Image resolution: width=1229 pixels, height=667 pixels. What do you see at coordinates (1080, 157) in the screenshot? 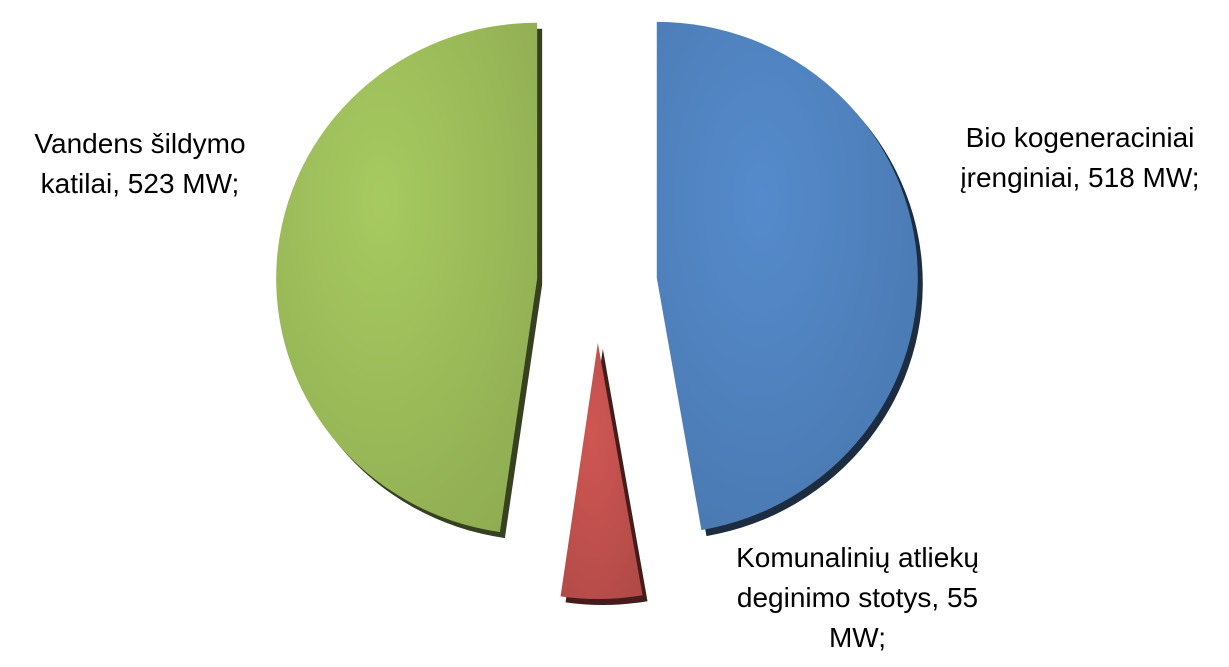
I see `slice-label: Bio kogeneraciniai įrenginiai, 518 MW;` at bounding box center [1080, 157].